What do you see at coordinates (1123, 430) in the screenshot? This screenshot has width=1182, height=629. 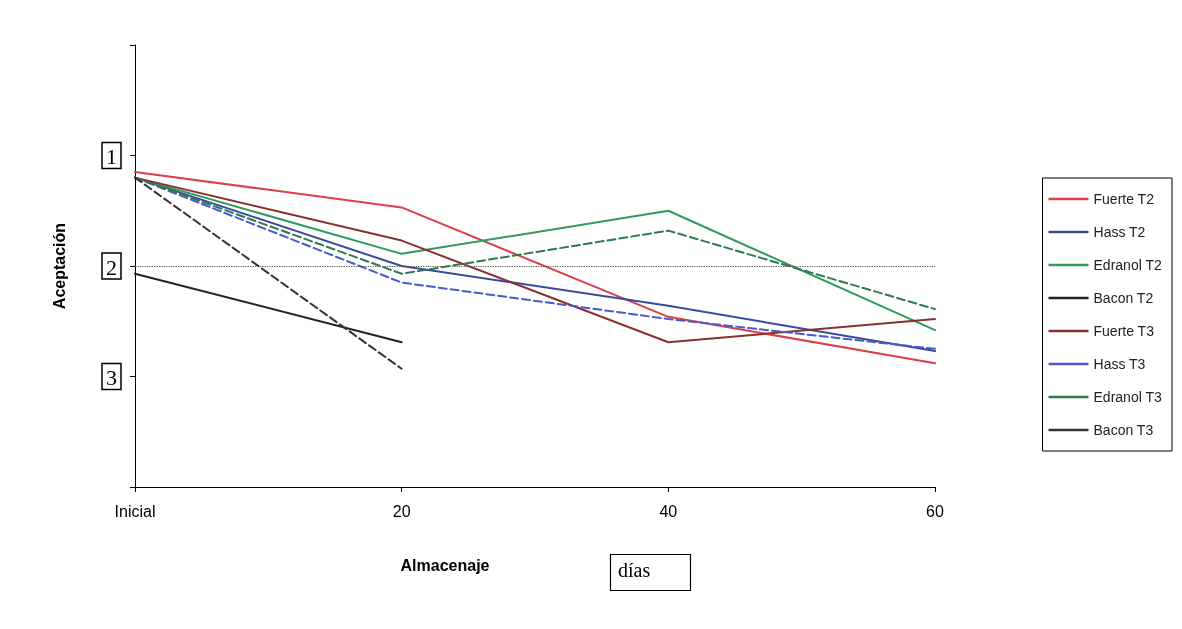 I see `legend-label: Bacon T3` at bounding box center [1123, 430].